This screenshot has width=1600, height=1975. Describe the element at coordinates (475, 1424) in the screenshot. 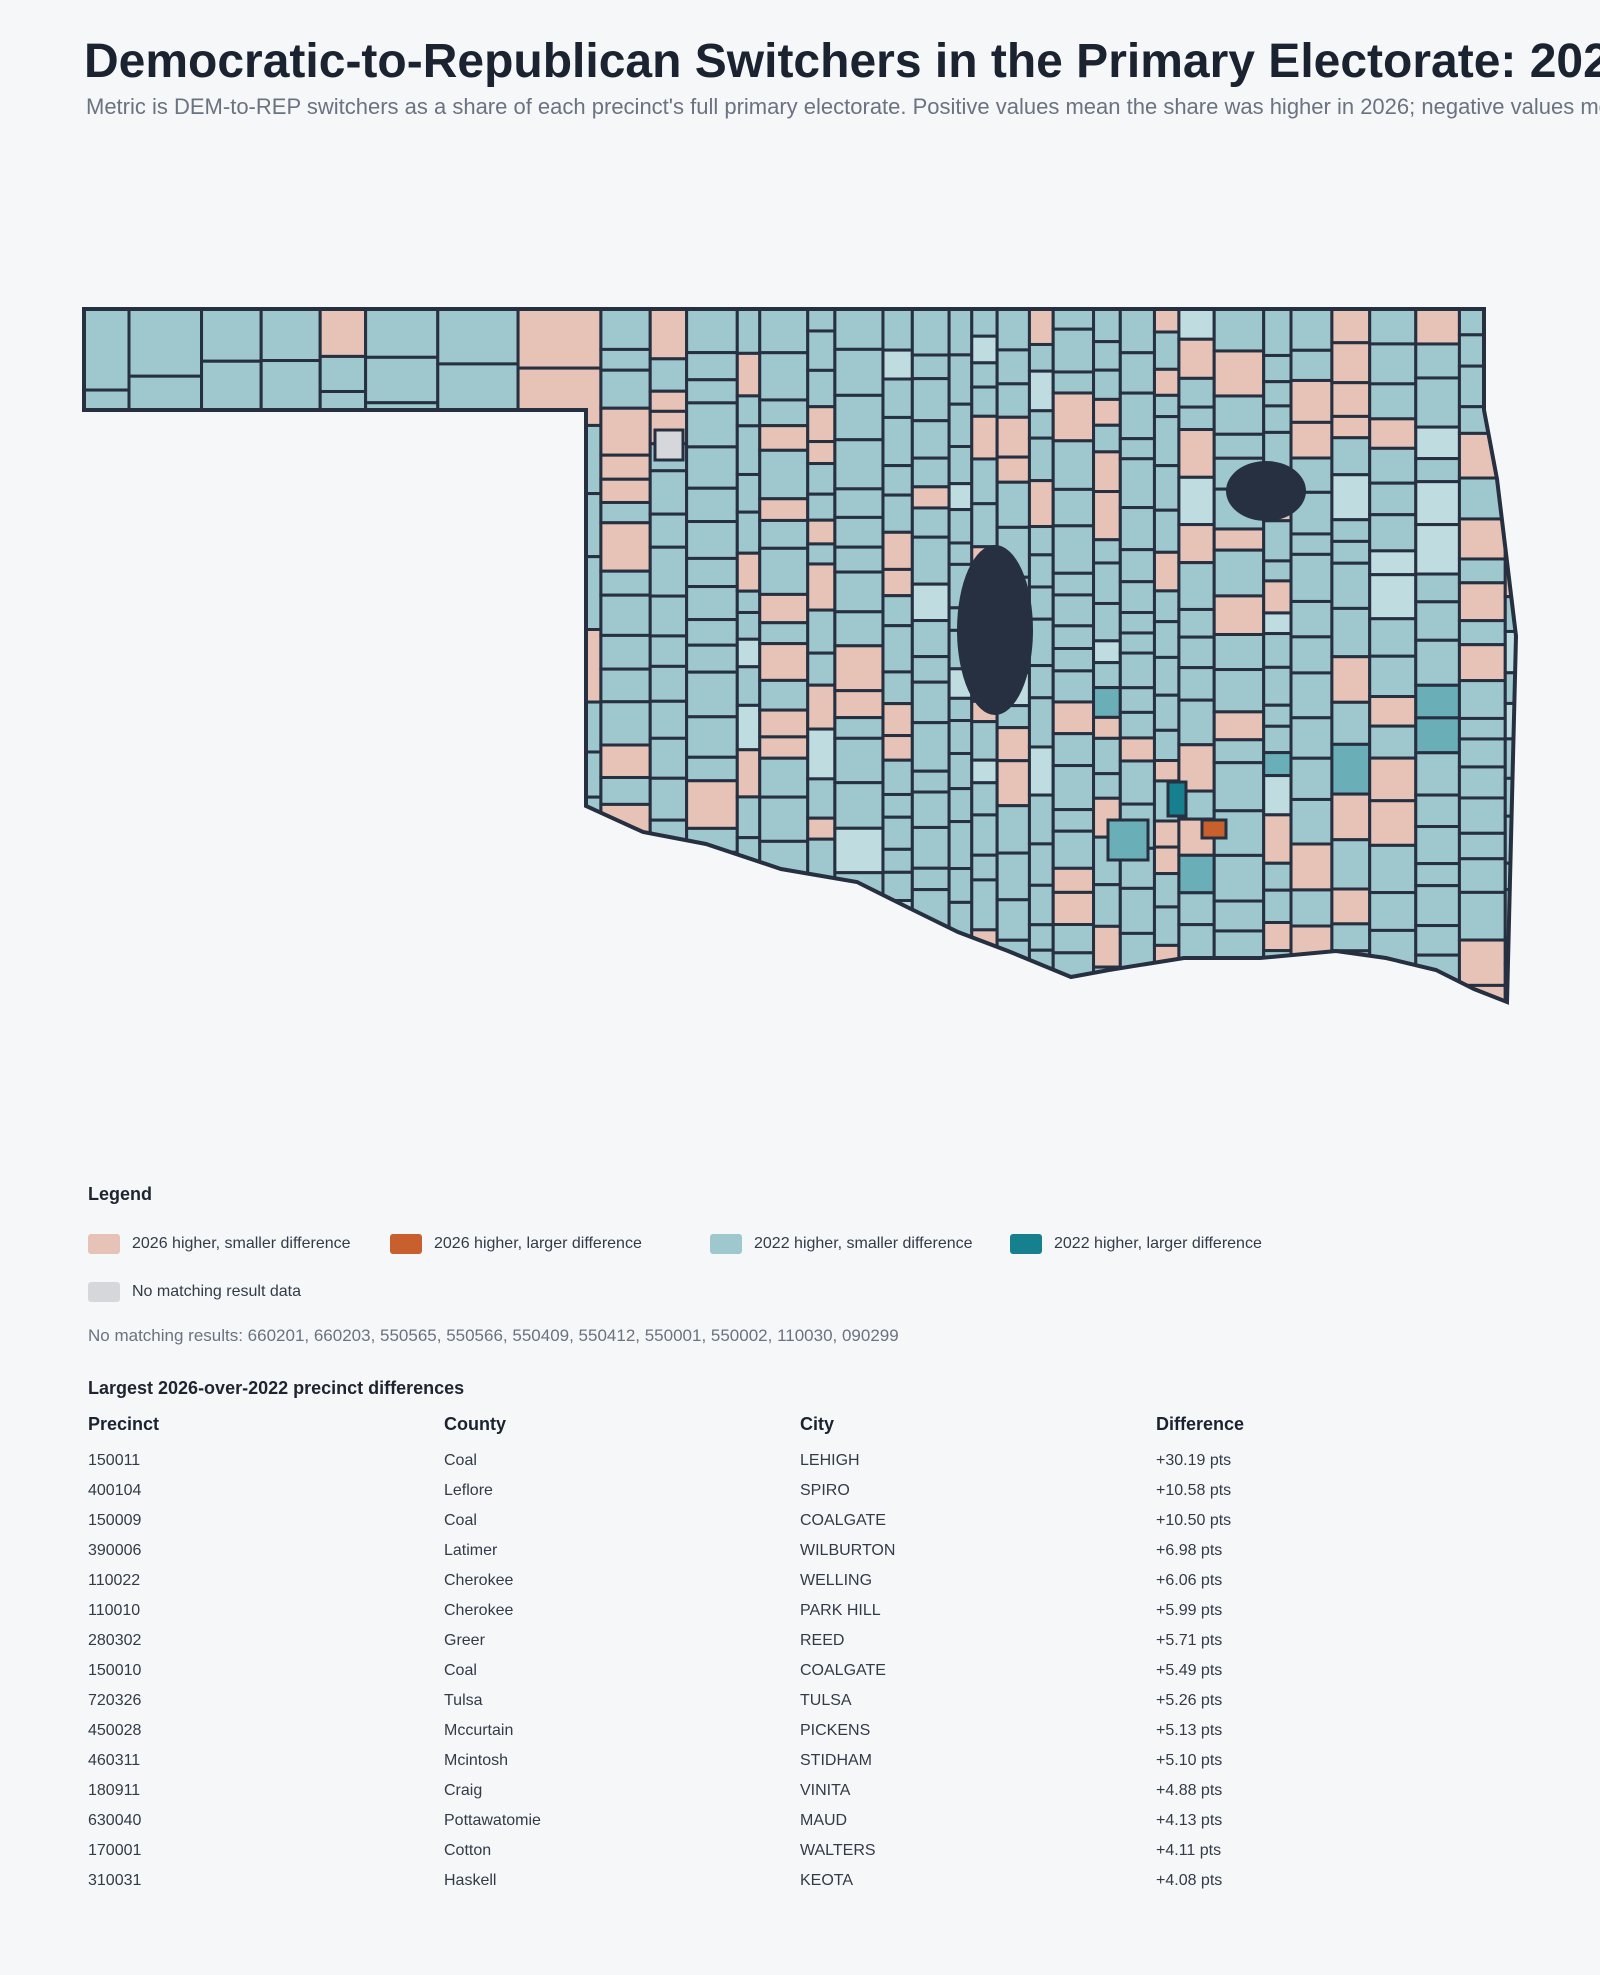

I see `column-header: County` at that location.